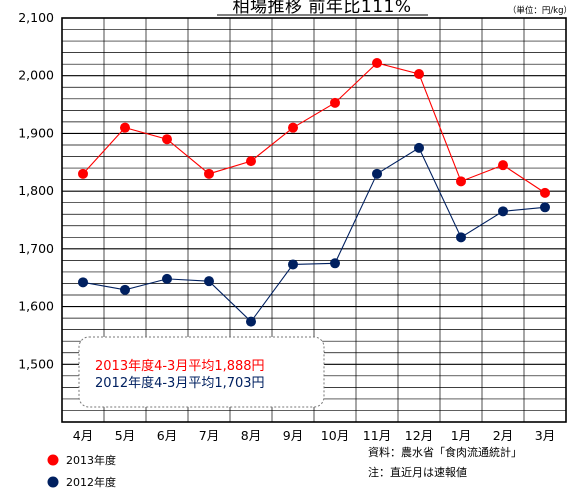 Image resolution: width=573 pixels, height=491 pixels. I want to click on x-tick-label: 10月, so click(335, 435).